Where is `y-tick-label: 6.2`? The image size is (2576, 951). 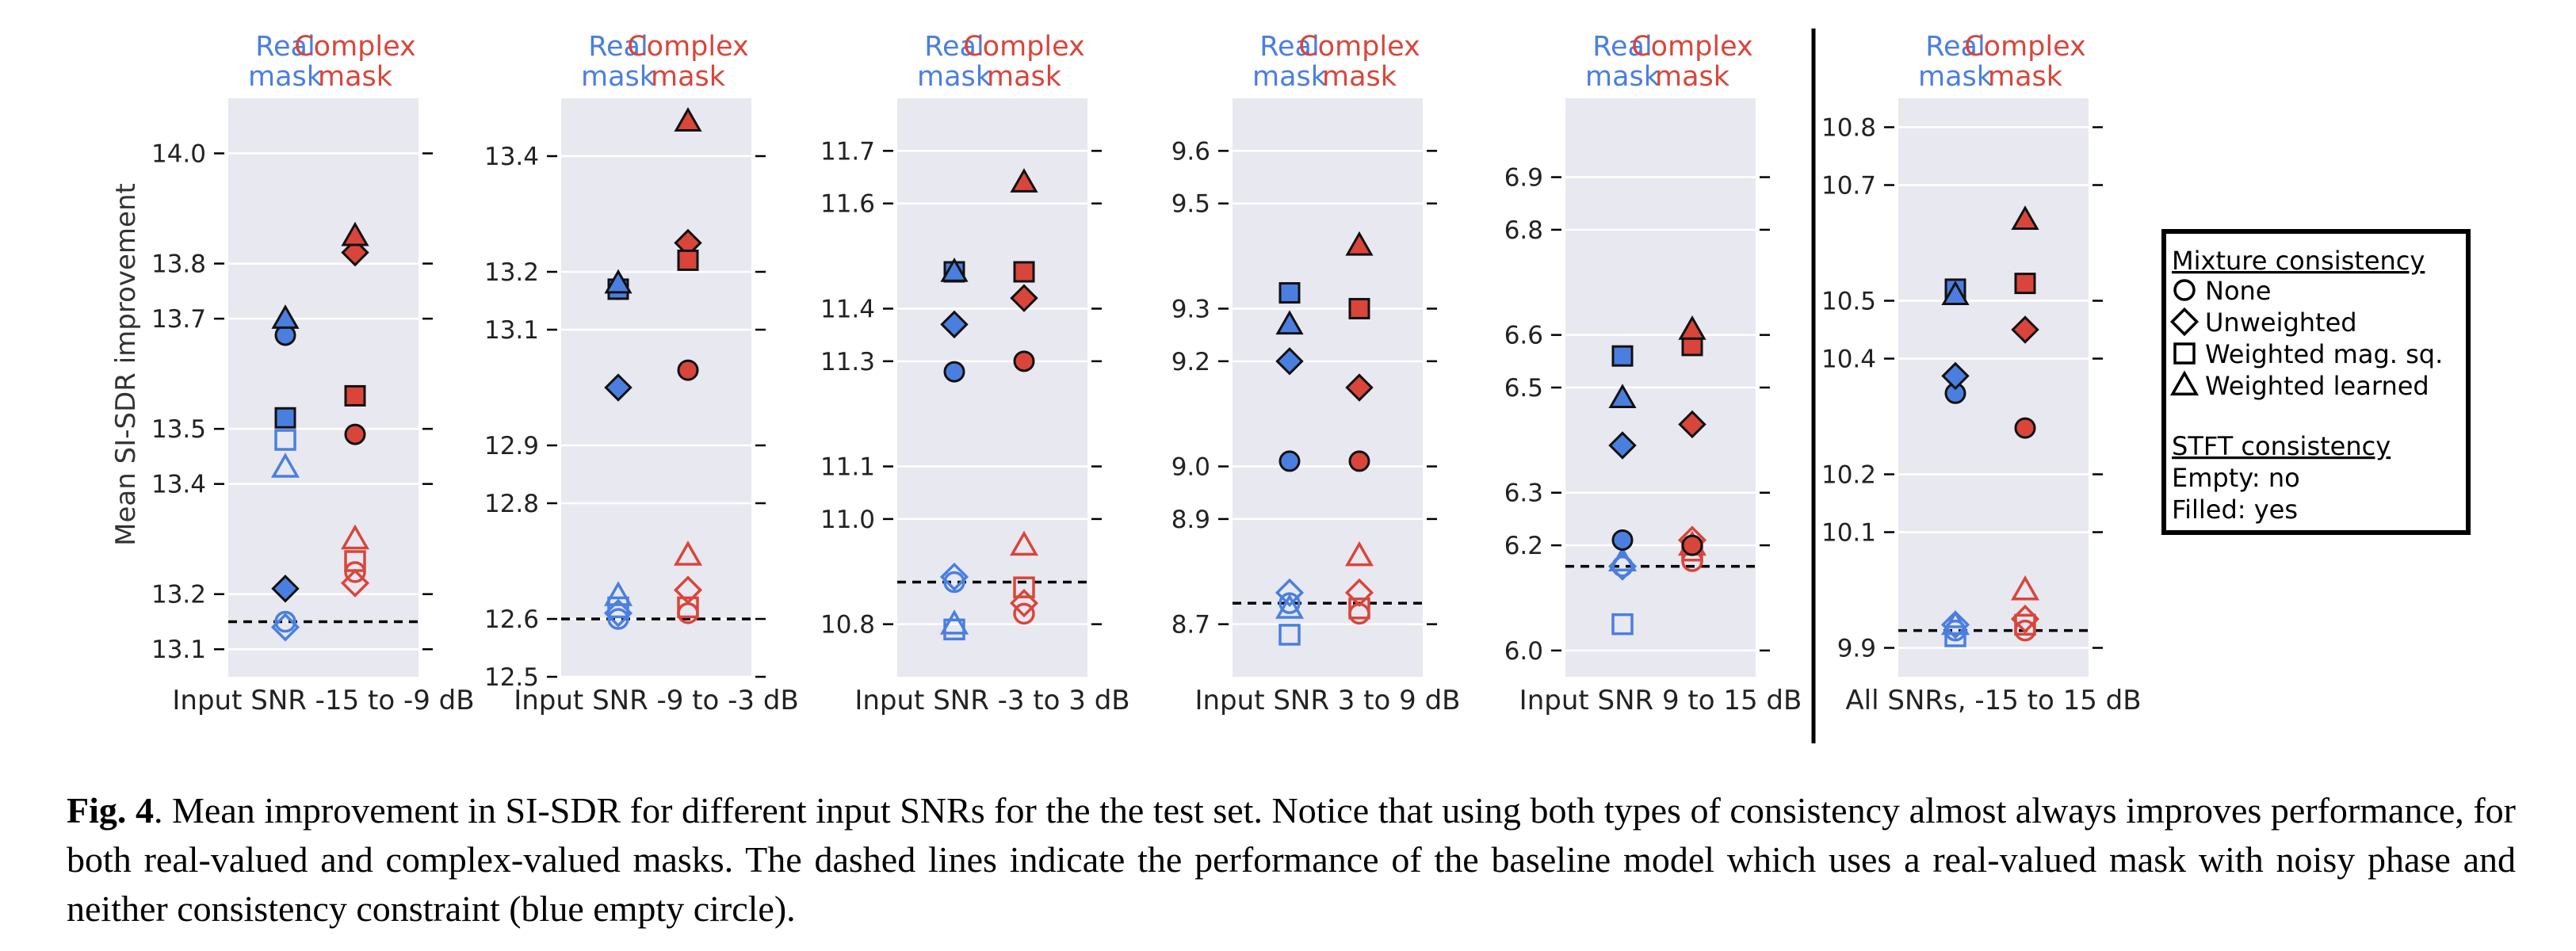
y-tick-label: 6.2 is located at coordinates (1523, 546).